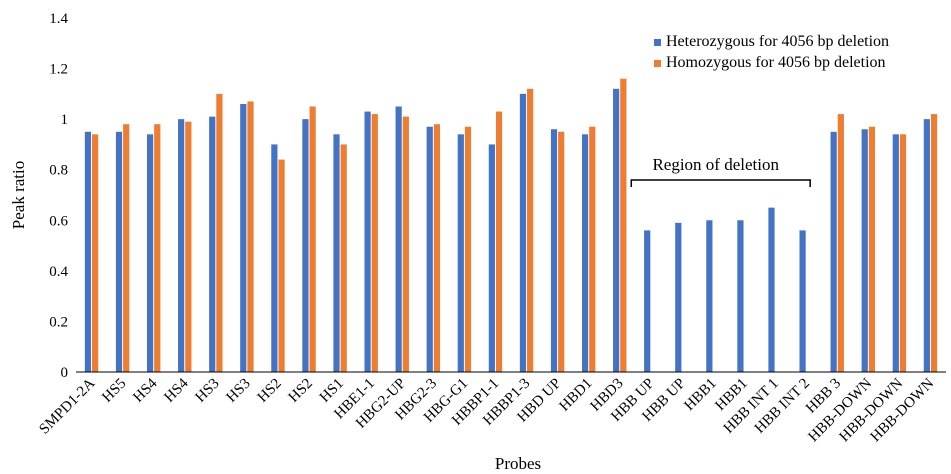 The width and height of the screenshot is (951, 474). I want to click on deletion-region-annotation: Region of deletion, so click(720, 171).